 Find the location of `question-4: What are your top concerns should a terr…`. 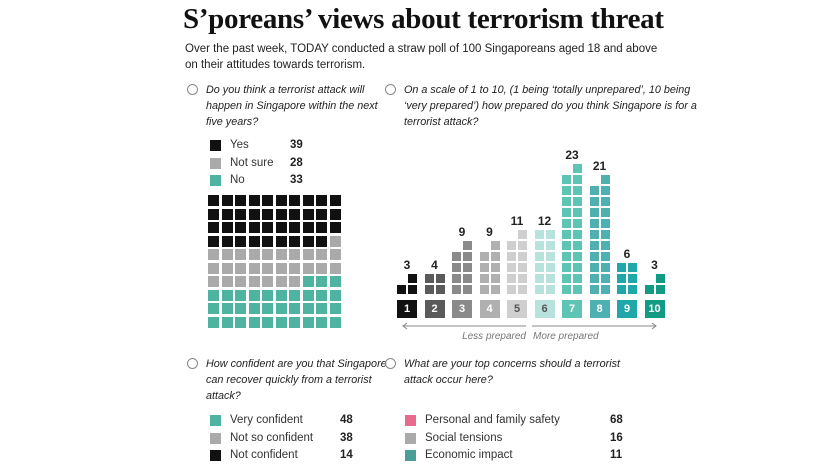

question-4: What are your top concerns should a terr… is located at coordinates (504, 372).